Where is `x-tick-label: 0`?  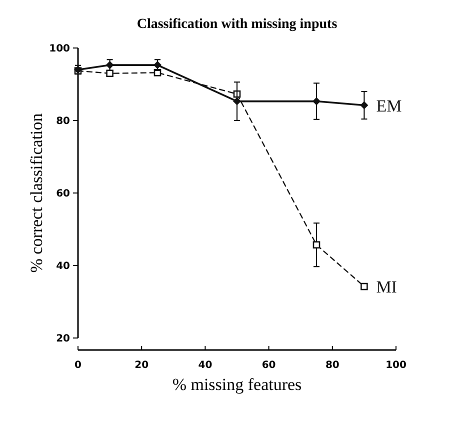 x-tick-label: 0 is located at coordinates (78, 365).